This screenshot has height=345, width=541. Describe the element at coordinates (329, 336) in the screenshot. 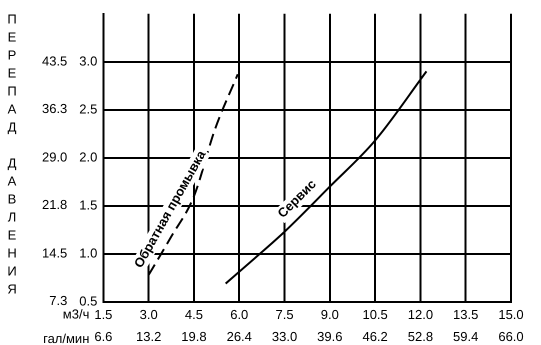

I see `x2-tick-label: 39.6` at that location.